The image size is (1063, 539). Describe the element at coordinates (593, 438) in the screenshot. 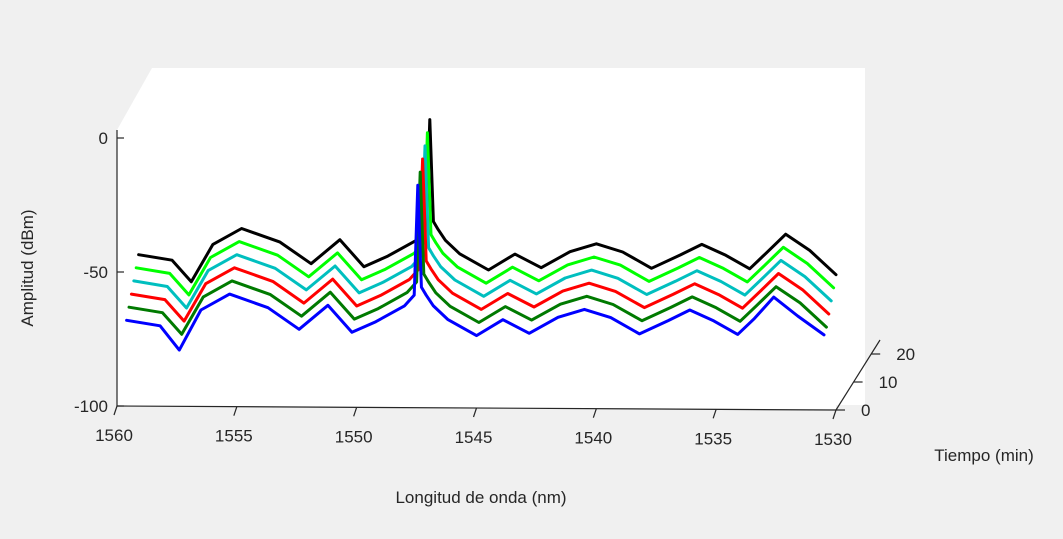

I see `x-tick-label: 1540` at that location.